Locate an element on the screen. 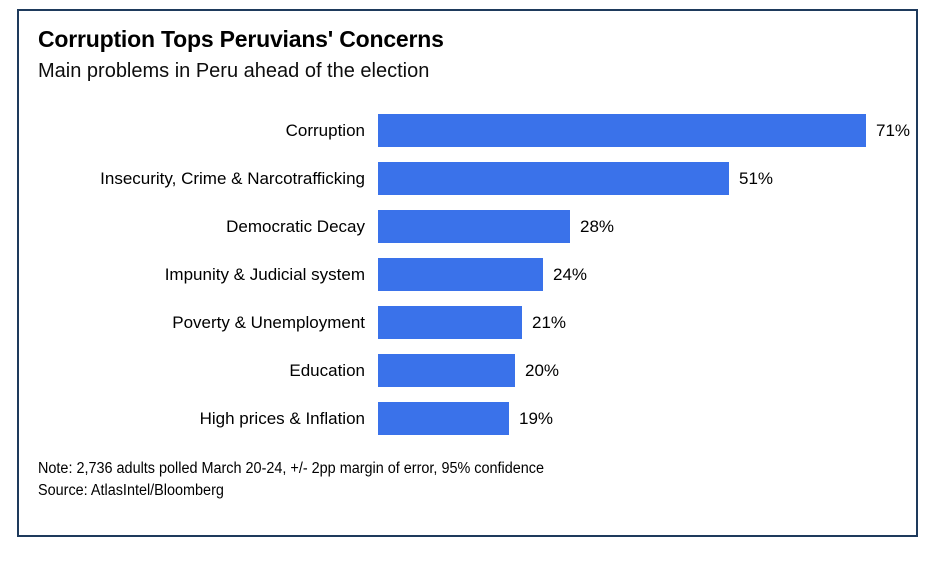 The image size is (936, 562). bar-row: Democratic Decay 28% is located at coordinates (467, 226).